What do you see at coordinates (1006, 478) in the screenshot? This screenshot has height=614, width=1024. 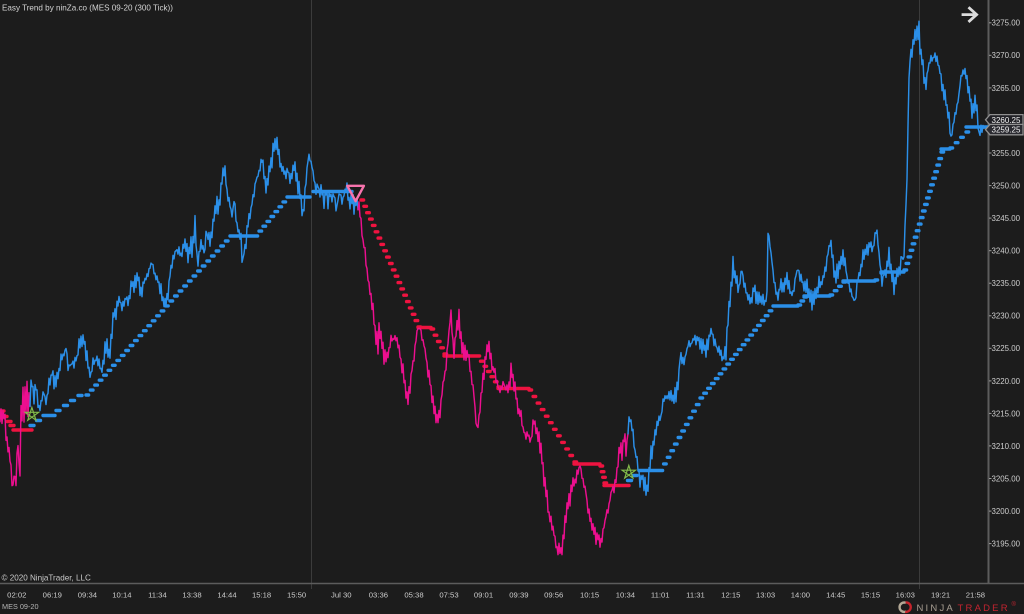 I see `svg-text: 3205.00` at bounding box center [1006, 478].